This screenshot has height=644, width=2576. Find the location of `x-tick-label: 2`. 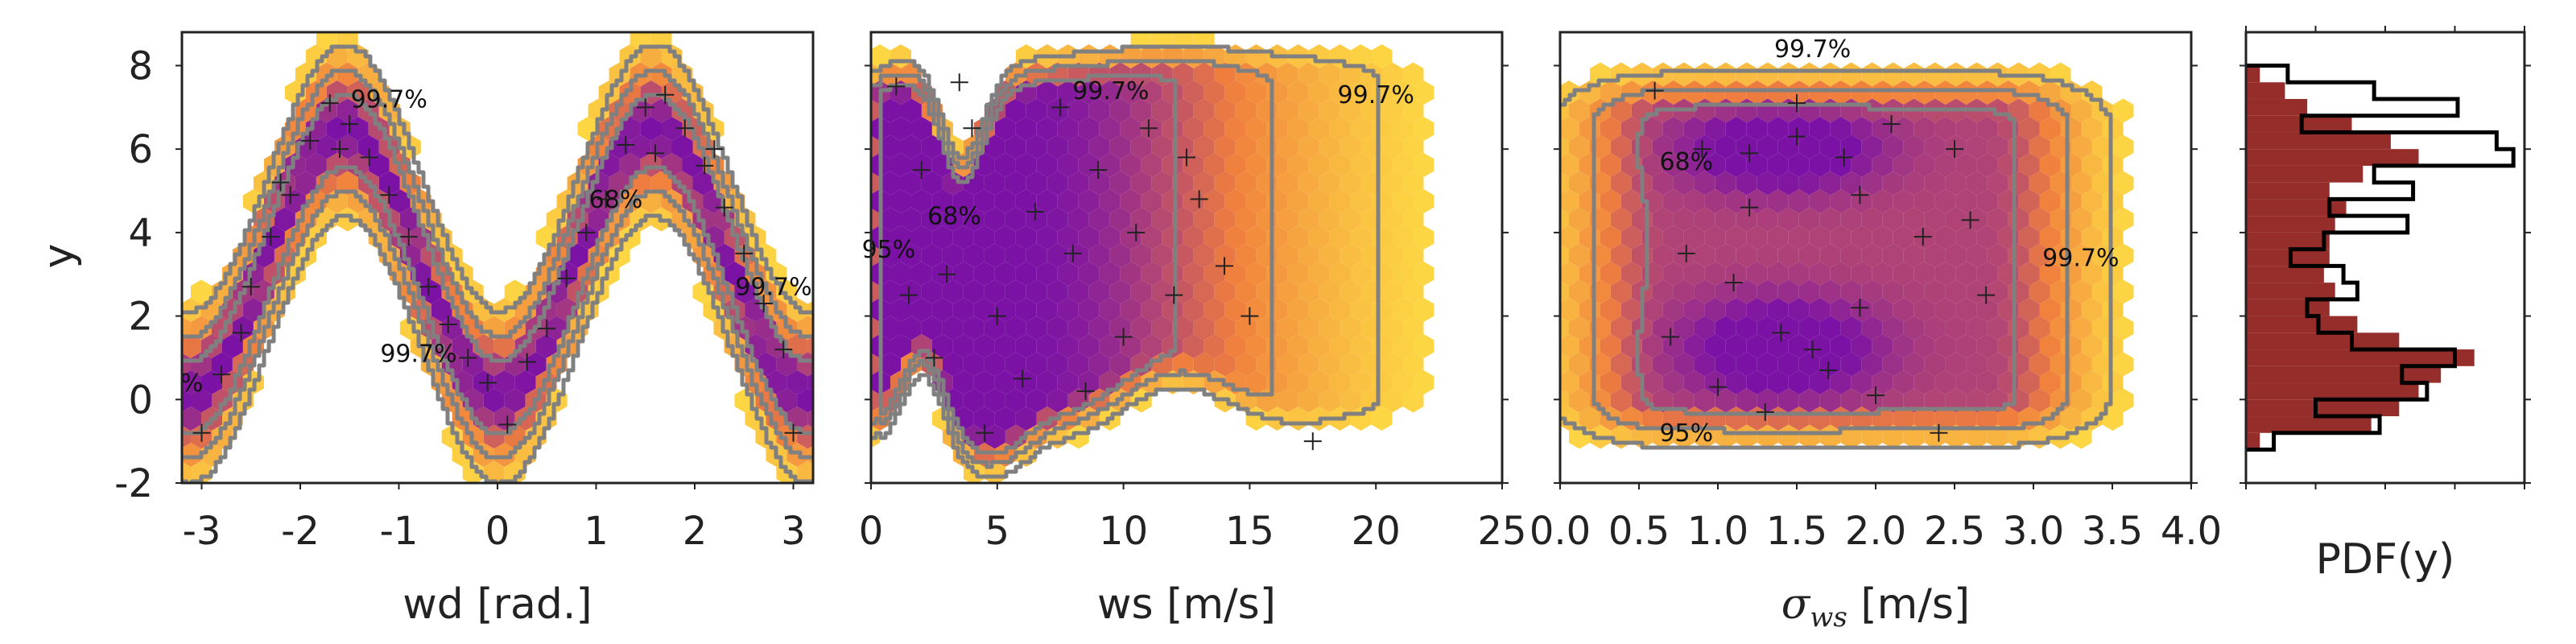

x-tick-label: 2 is located at coordinates (695, 531).